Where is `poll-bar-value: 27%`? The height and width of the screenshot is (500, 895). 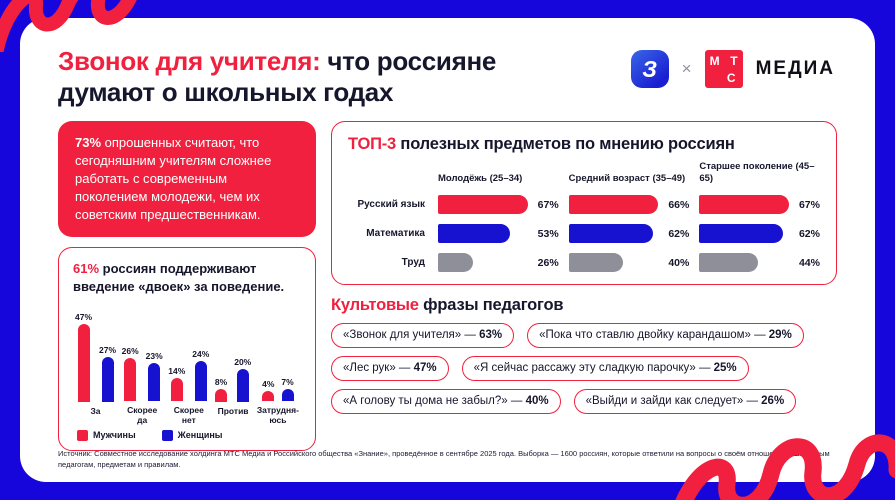 poll-bar-value: 27% is located at coordinates (108, 349).